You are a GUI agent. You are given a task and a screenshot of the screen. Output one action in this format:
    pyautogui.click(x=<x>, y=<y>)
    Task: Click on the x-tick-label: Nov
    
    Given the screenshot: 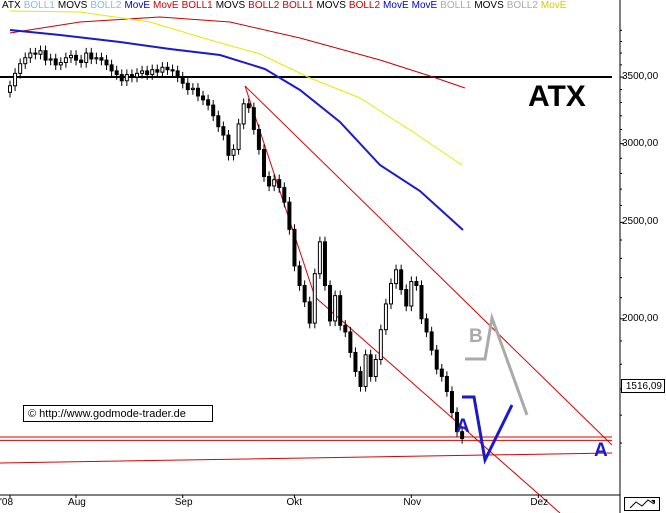 What is the action you would take?
    pyautogui.click(x=412, y=502)
    